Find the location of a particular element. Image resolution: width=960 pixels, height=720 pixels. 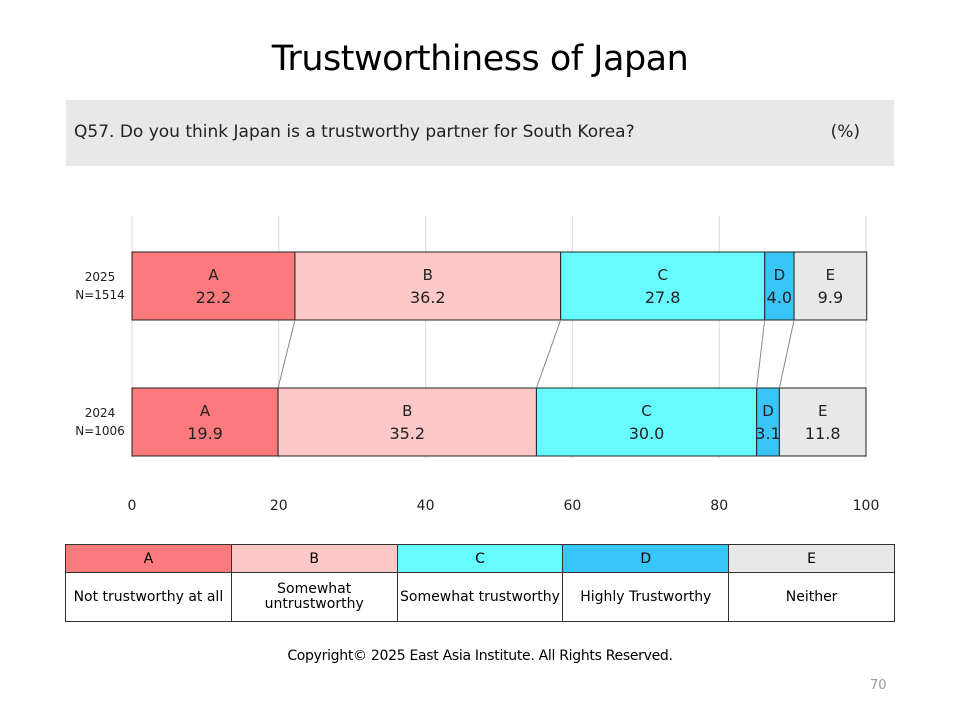

segment-code-2024-c: C is located at coordinates (646, 411).